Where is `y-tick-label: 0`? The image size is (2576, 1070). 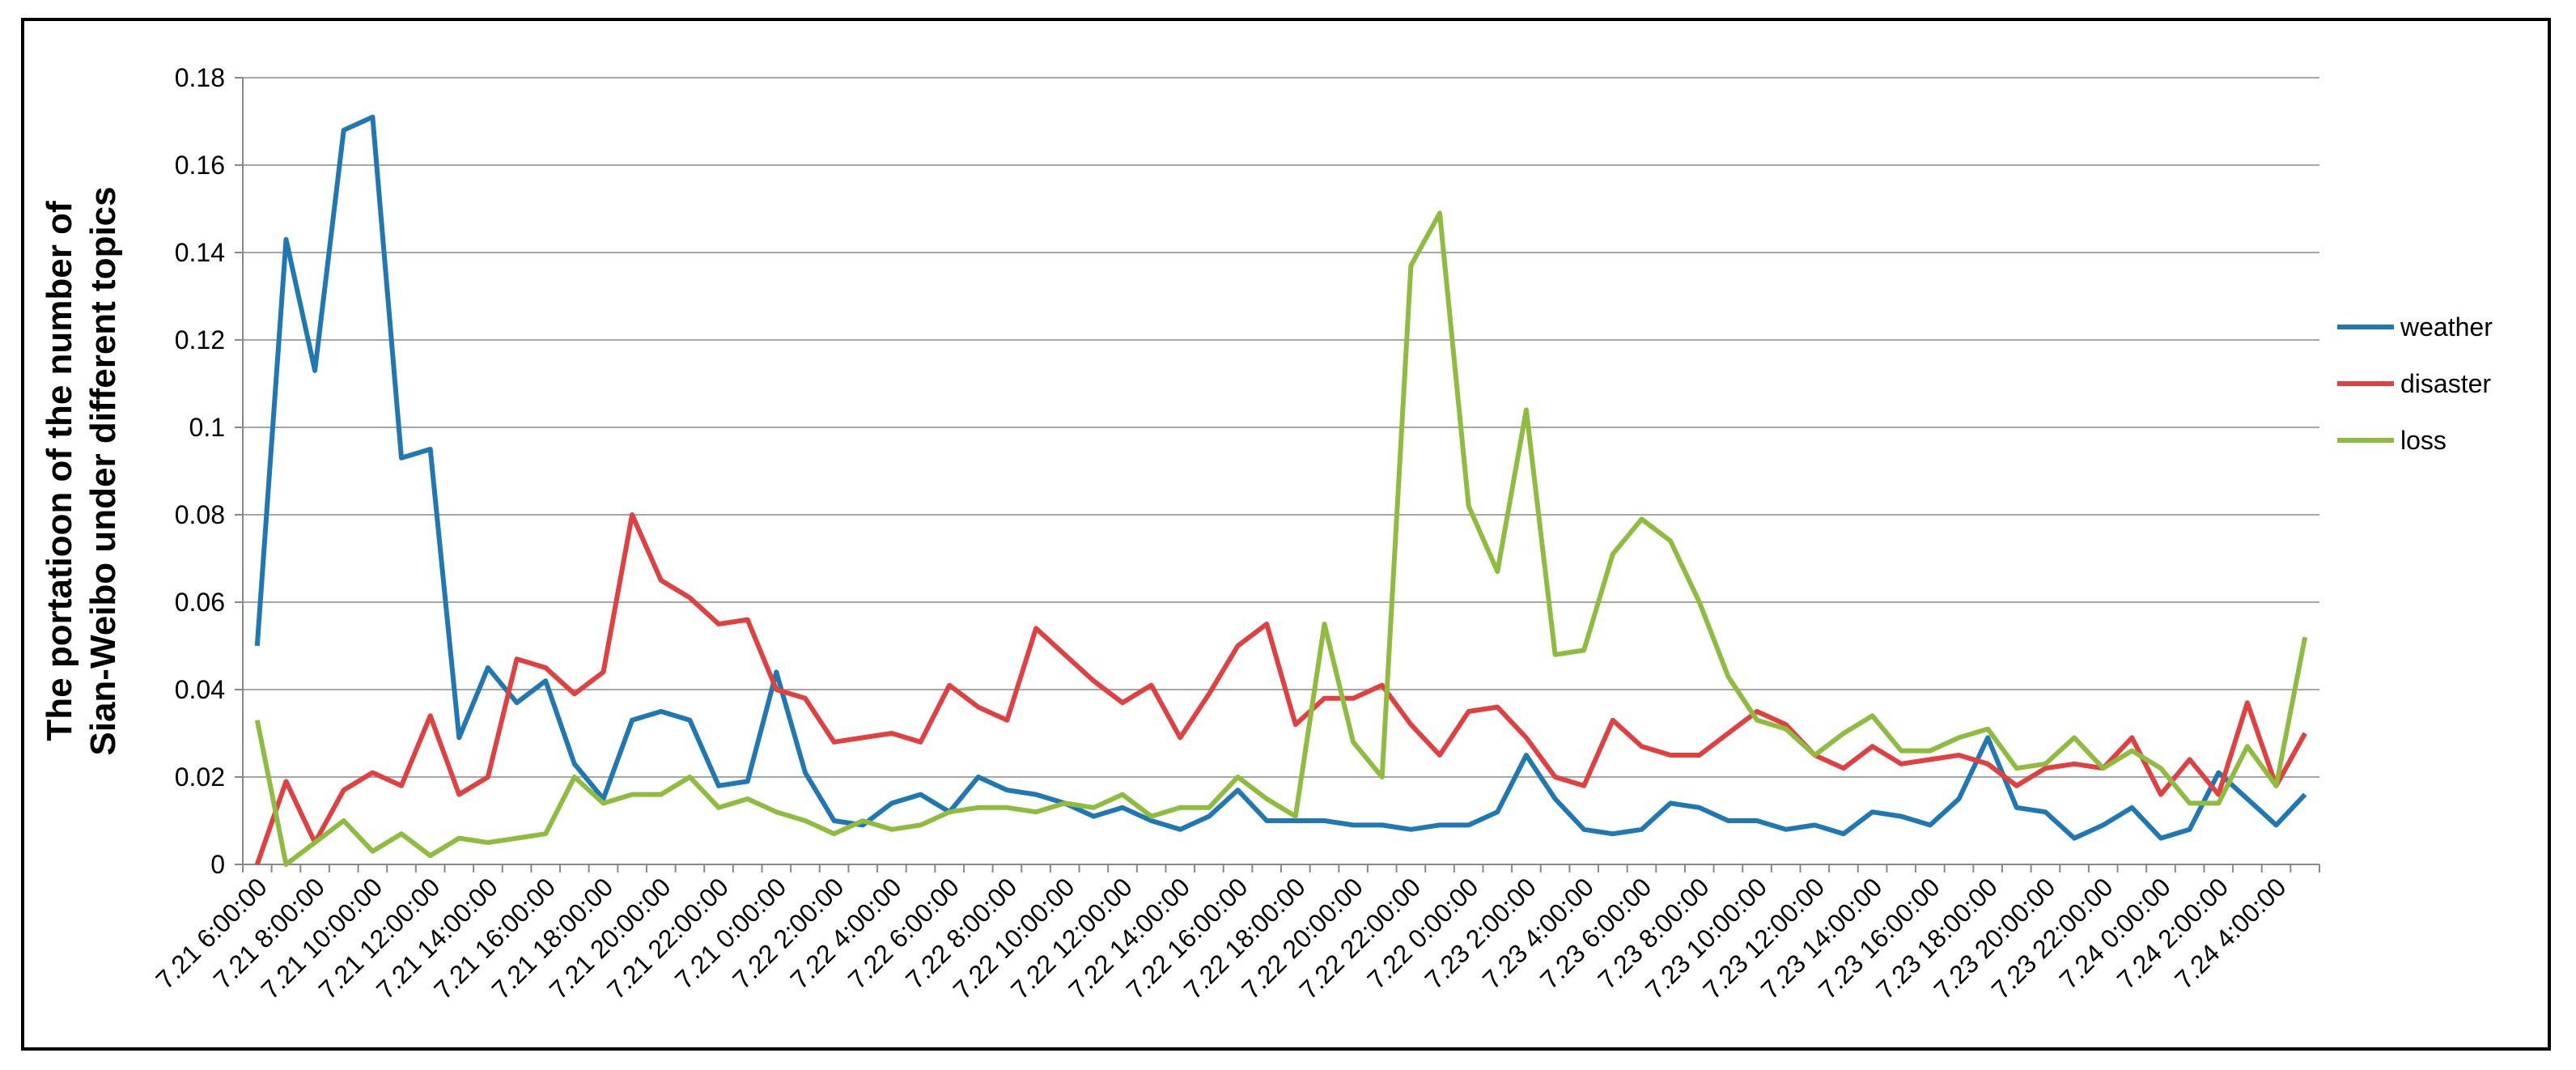
y-tick-label: 0 is located at coordinates (217, 864).